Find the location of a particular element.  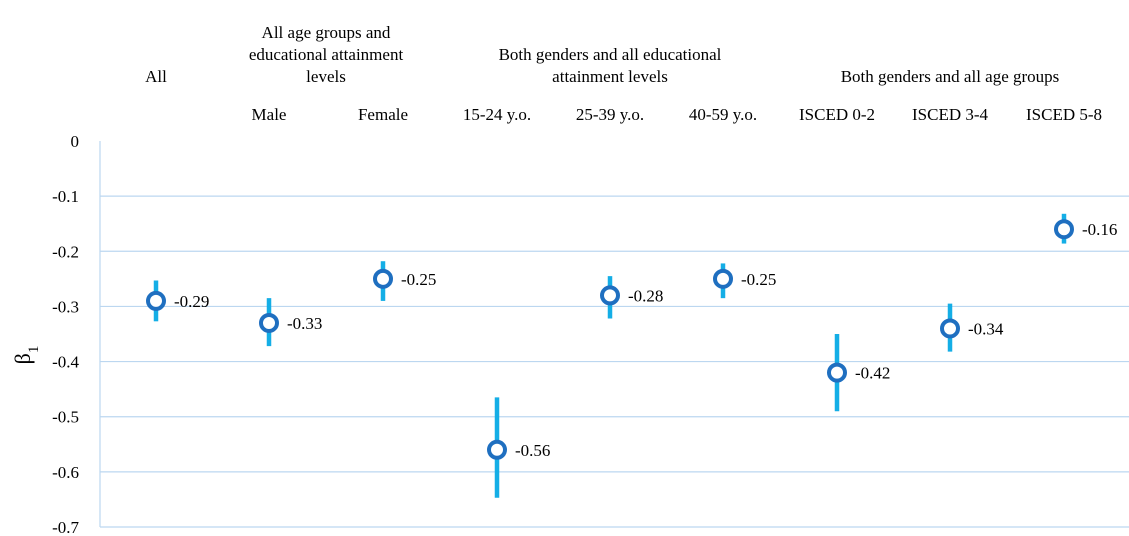

data-label: -0.56 is located at coordinates (532, 450).